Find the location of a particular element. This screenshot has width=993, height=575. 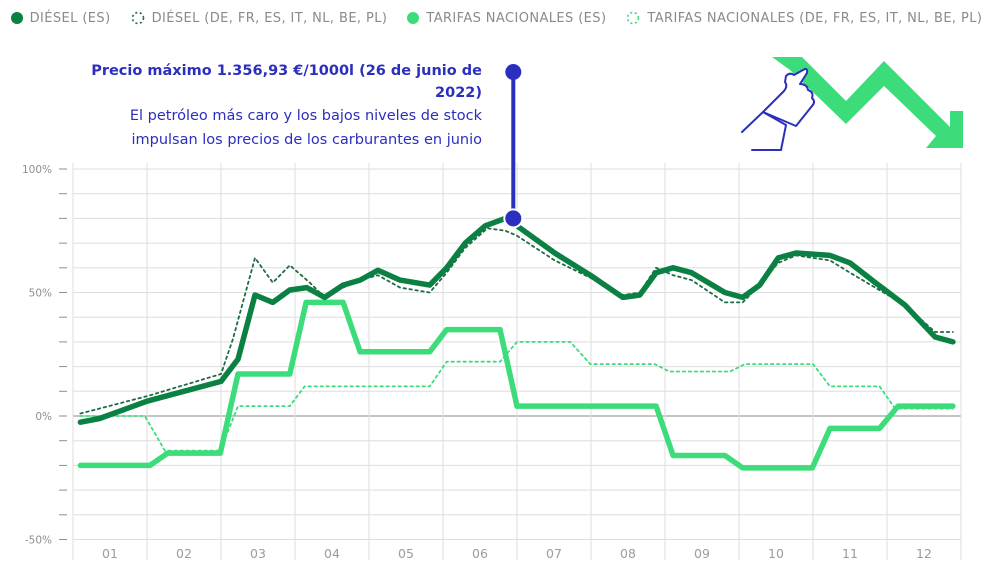

x-tick-label: 12 is located at coordinates (924, 553).